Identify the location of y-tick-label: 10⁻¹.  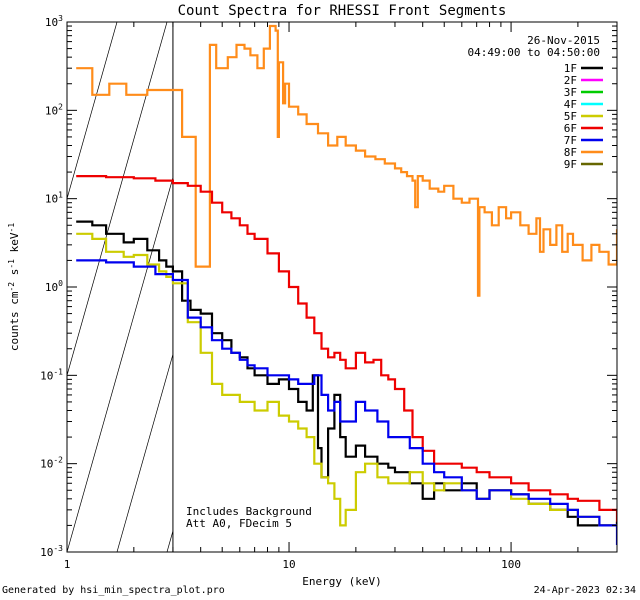
(51, 374).